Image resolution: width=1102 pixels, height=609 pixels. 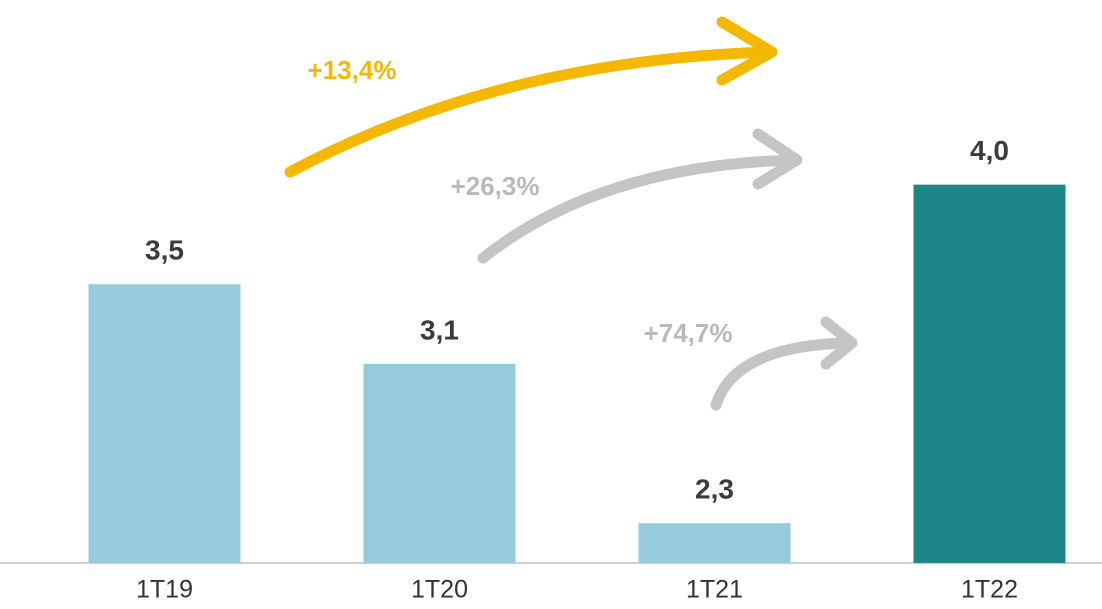 What do you see at coordinates (989, 150) in the screenshot?
I see `value-label: 4,0` at bounding box center [989, 150].